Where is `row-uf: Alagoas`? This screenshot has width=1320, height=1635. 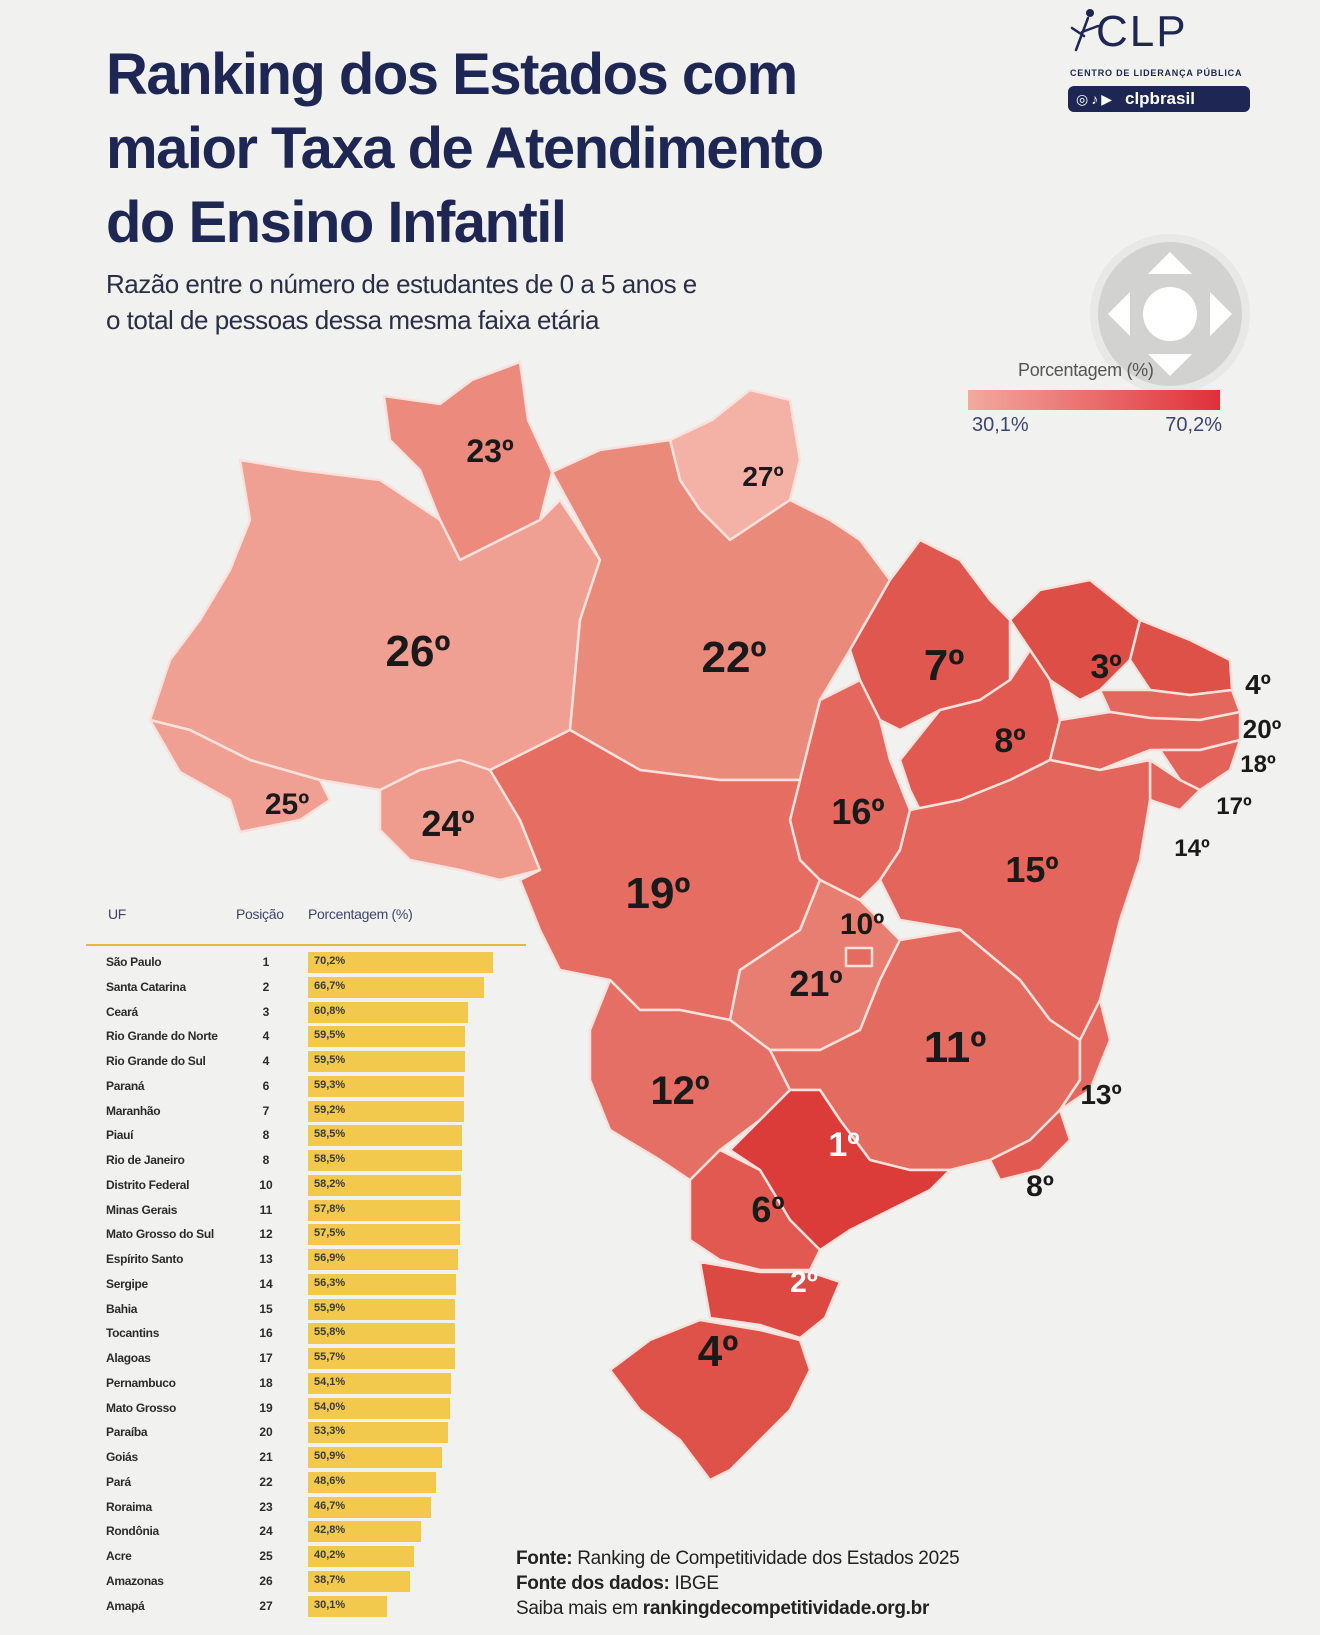 row-uf: Alagoas is located at coordinates (128, 1358).